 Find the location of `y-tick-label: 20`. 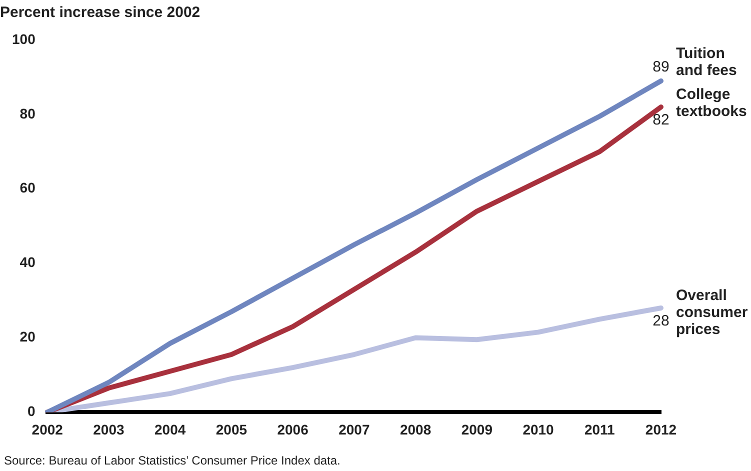

y-tick-label: 20 is located at coordinates (28, 336).